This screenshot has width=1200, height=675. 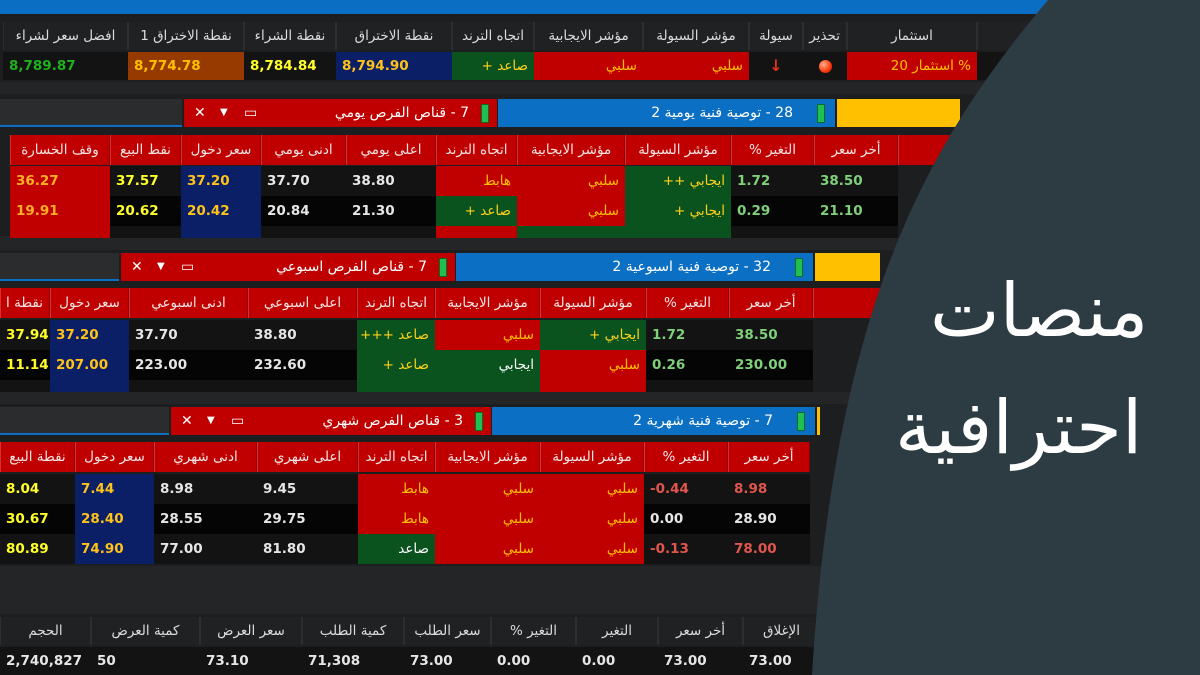 What do you see at coordinates (25, 303) in the screenshot?
I see `column-header: نقطة ا` at bounding box center [25, 303].